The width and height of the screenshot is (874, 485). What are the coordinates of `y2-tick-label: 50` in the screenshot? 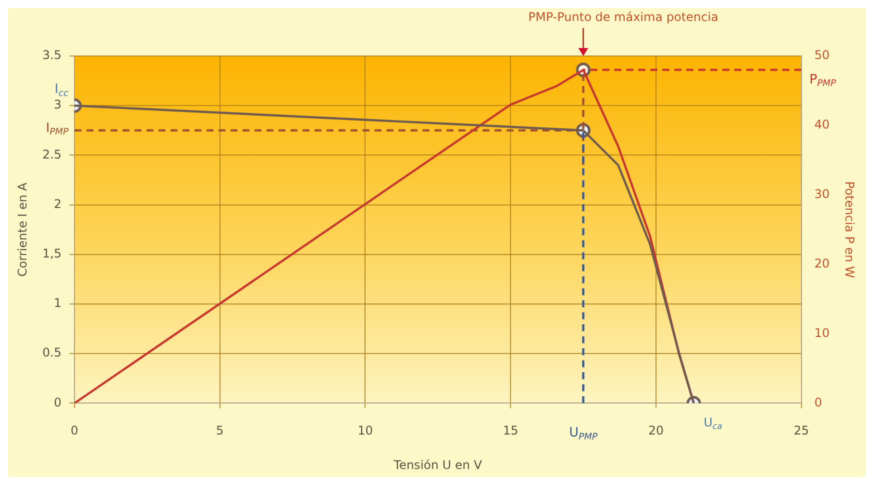 It's located at (822, 55).